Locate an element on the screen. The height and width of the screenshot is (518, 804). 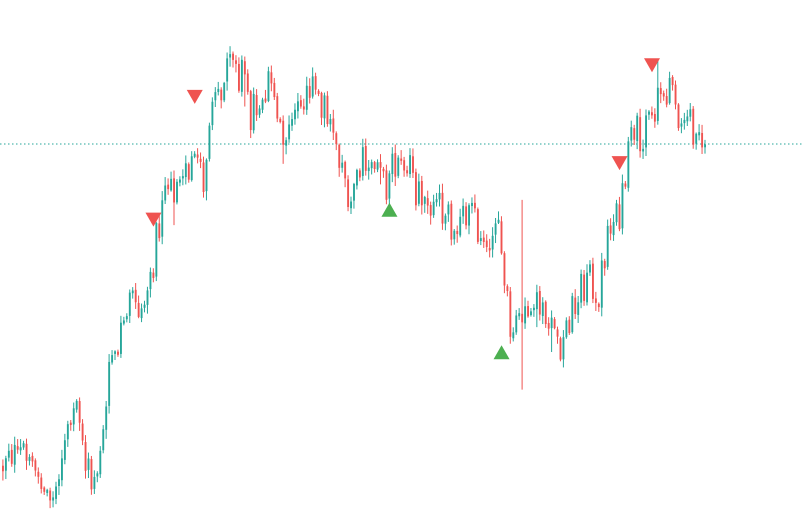
sell-signal-marker is located at coordinates (652, 65).